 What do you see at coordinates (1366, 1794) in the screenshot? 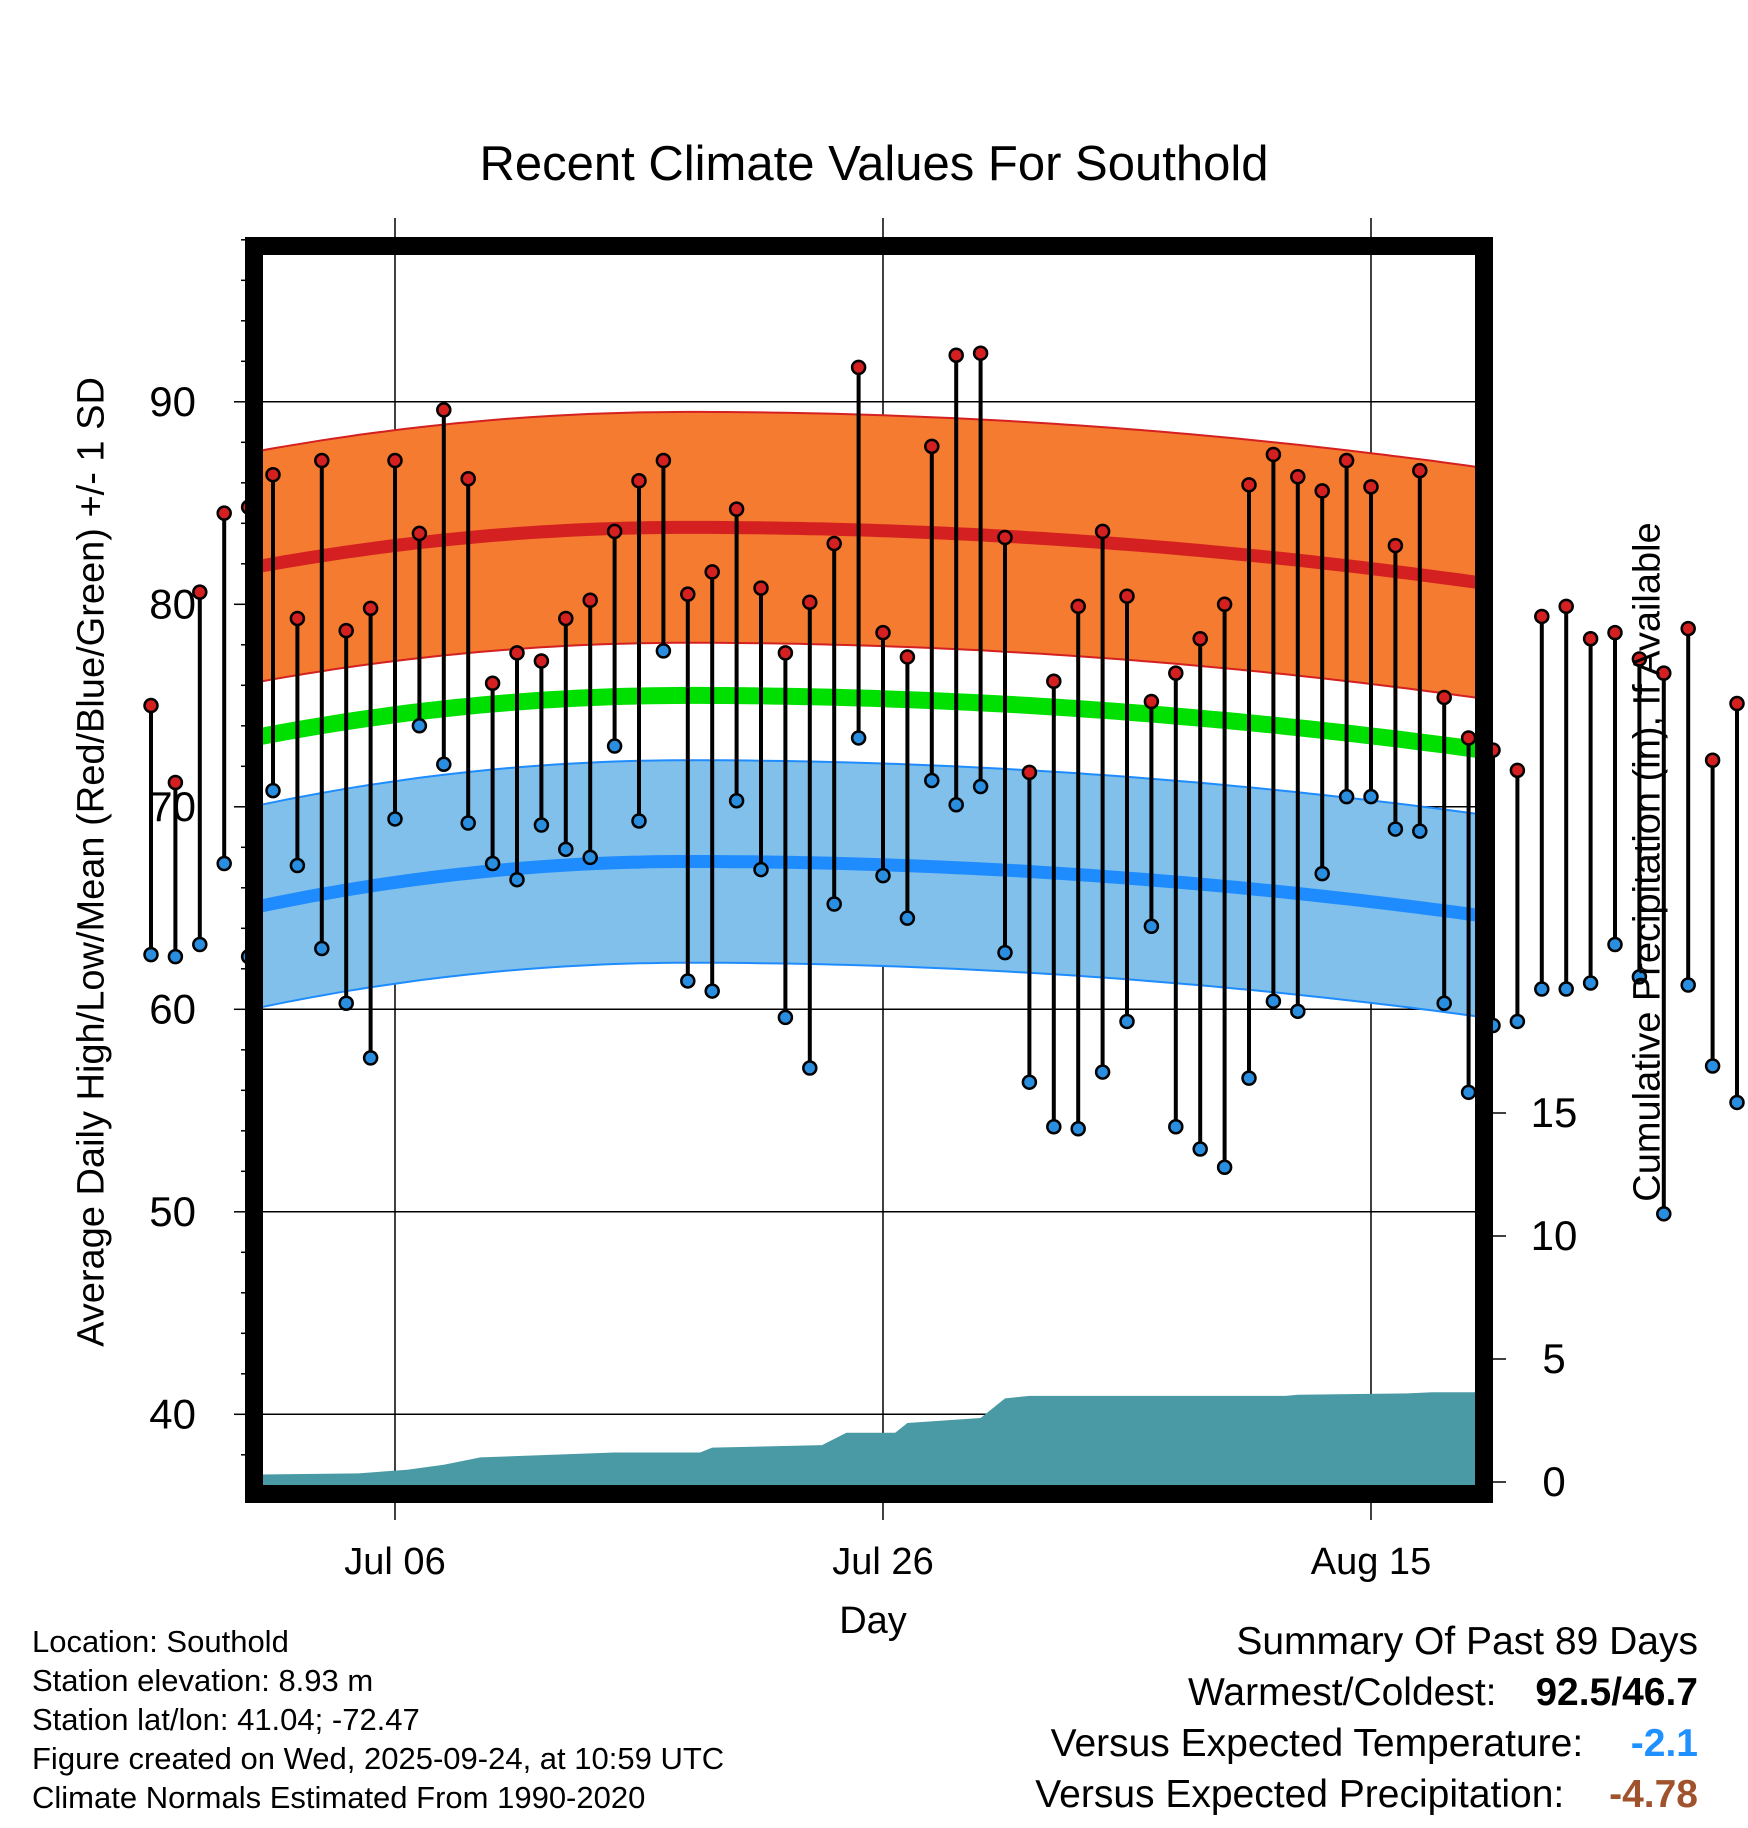
I see `precip-row: Versus Expected Precipitation: -4.78` at bounding box center [1366, 1794].